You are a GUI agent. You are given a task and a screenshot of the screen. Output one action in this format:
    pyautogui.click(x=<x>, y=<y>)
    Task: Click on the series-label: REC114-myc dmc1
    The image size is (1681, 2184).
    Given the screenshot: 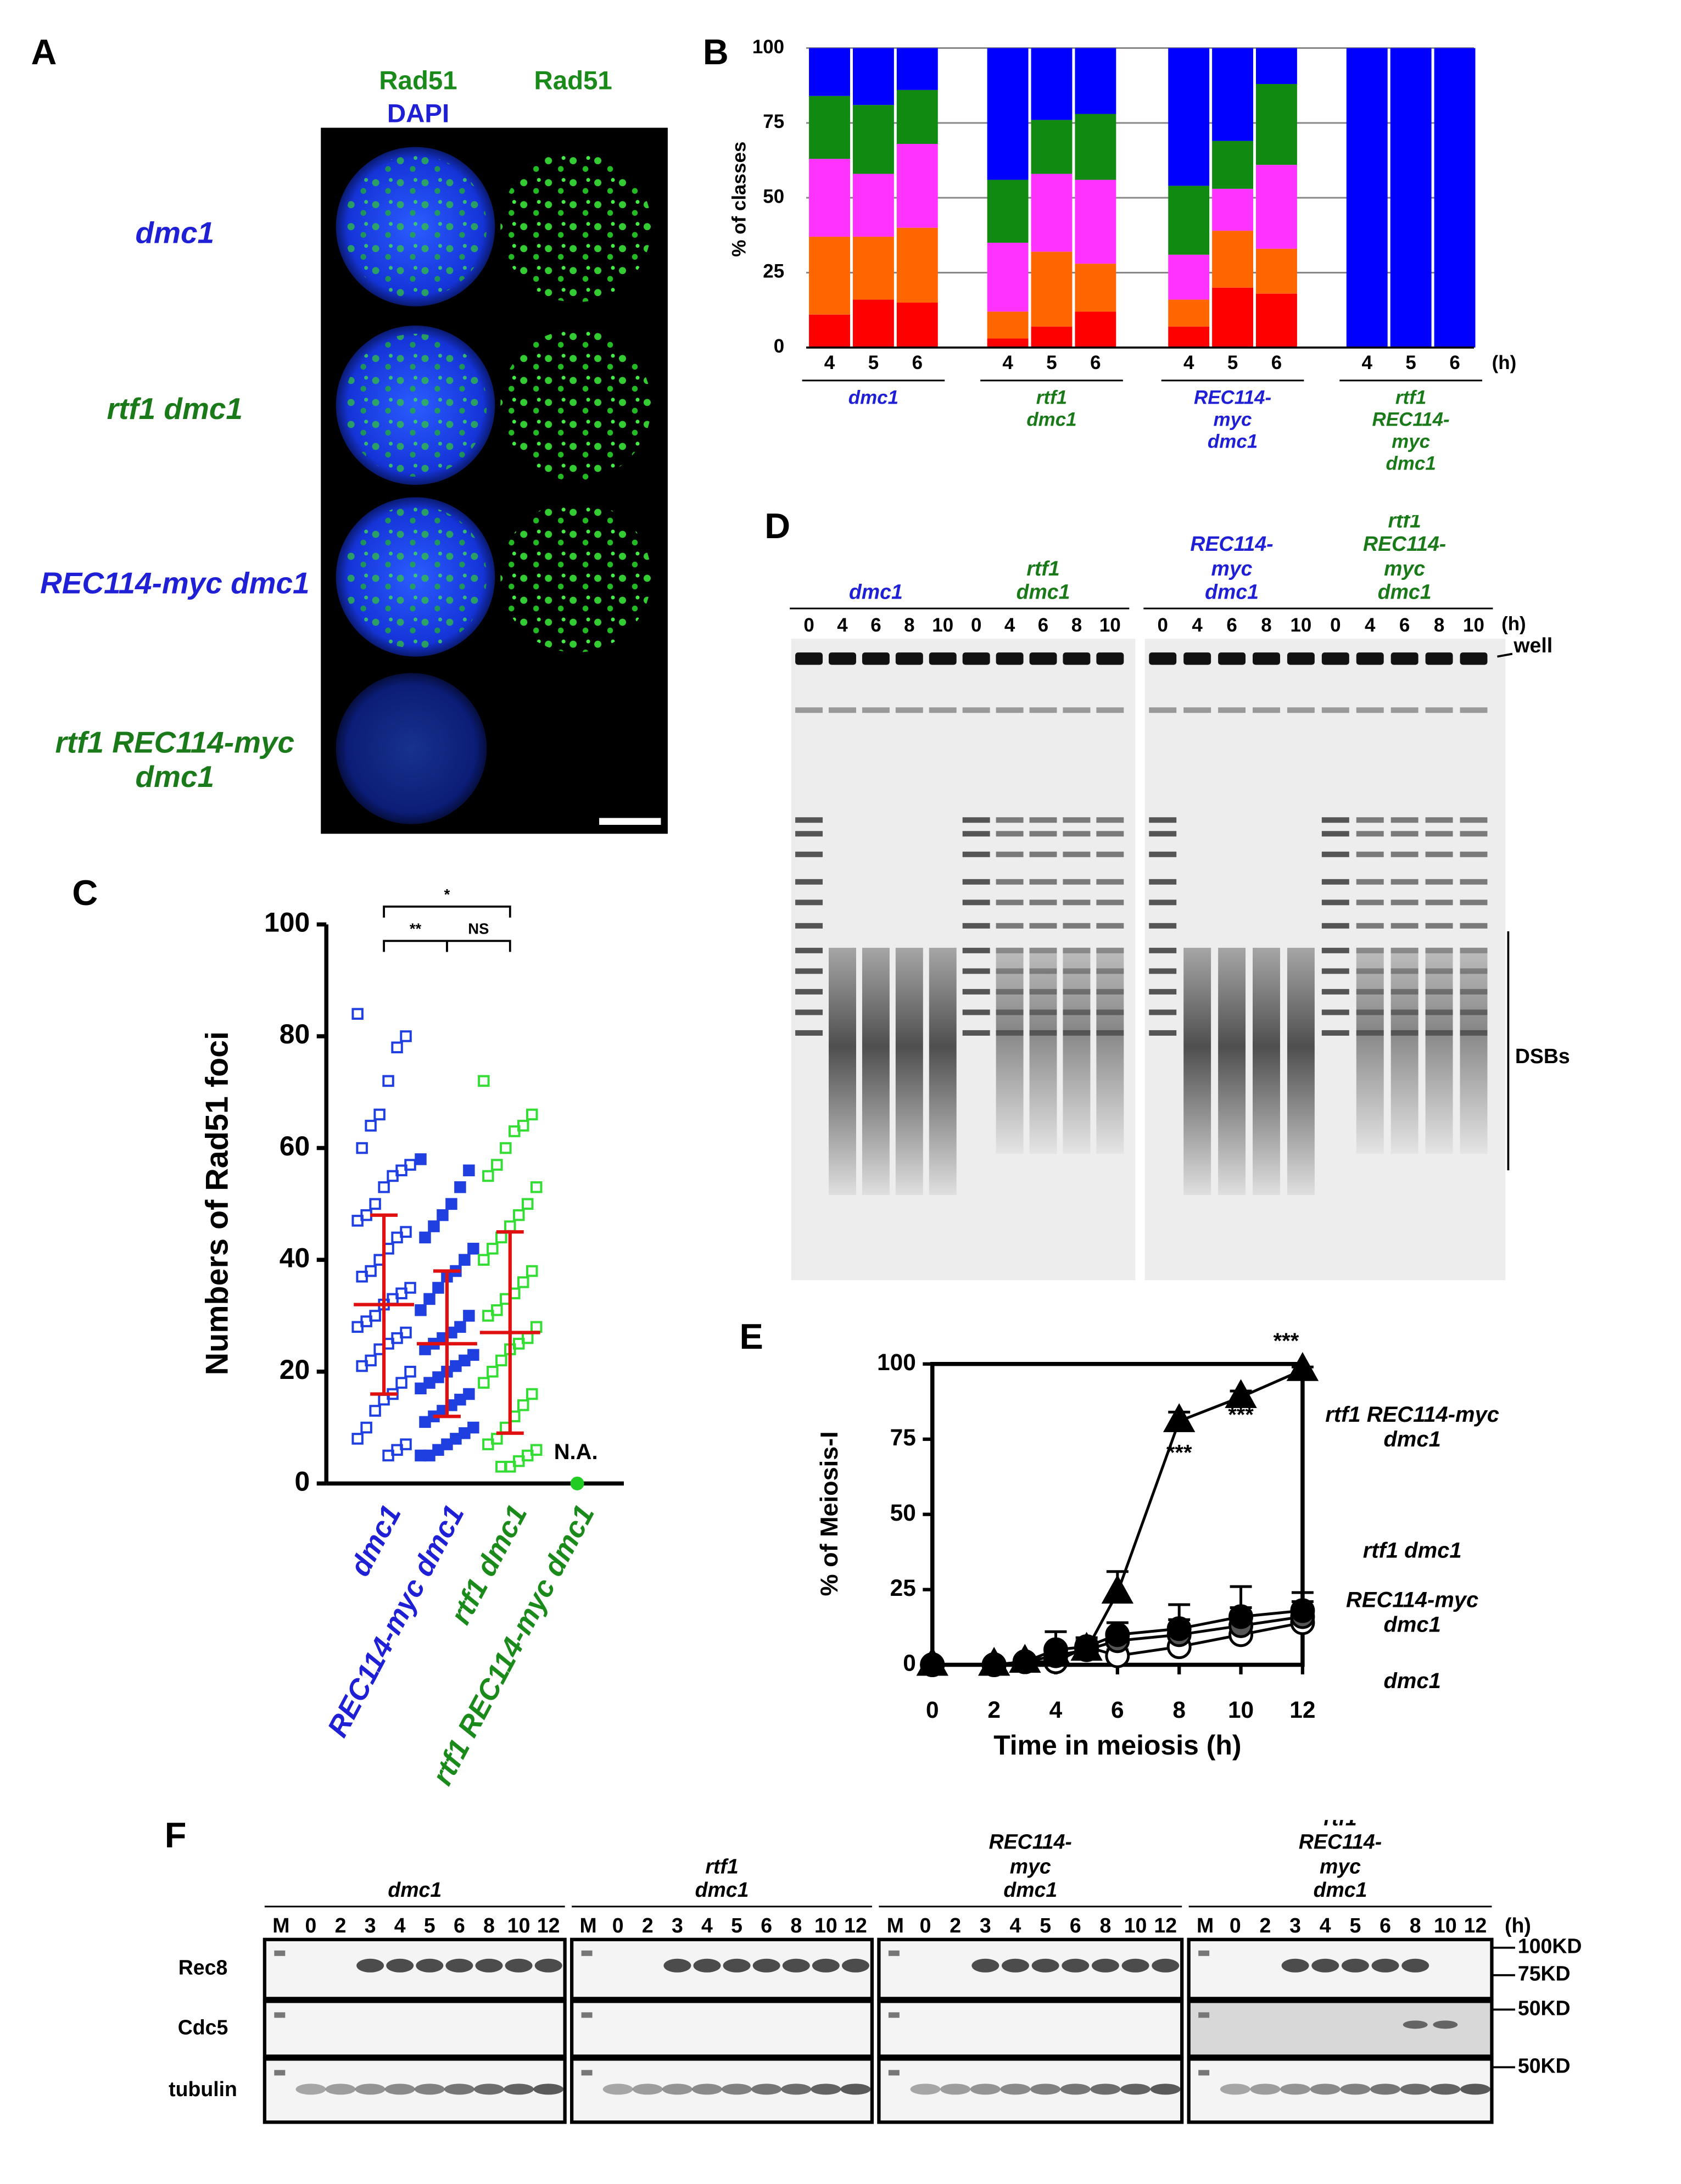 What is the action you would take?
    pyautogui.click(x=1412, y=1613)
    